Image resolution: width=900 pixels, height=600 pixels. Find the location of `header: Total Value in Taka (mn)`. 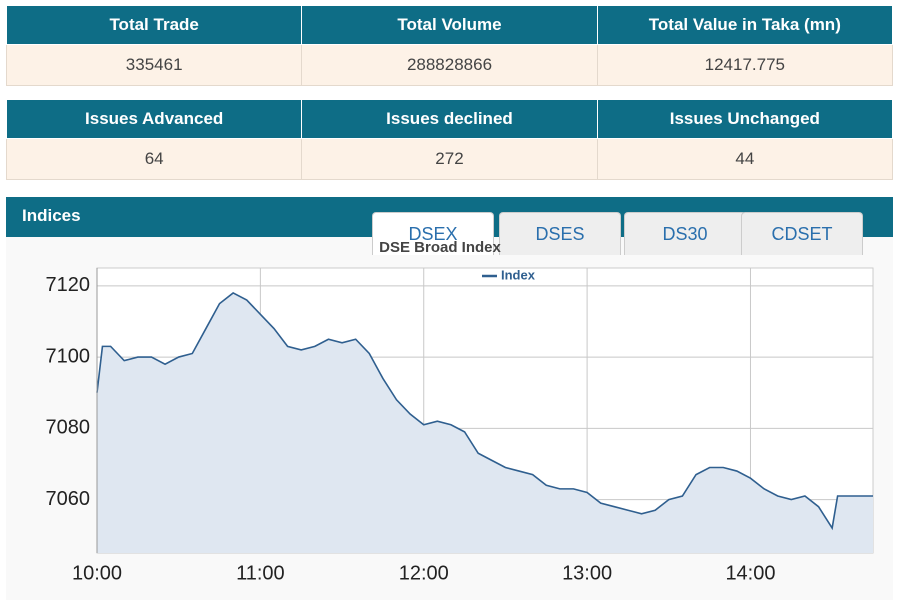

header: Total Value in Taka (mn) is located at coordinates (745, 25).